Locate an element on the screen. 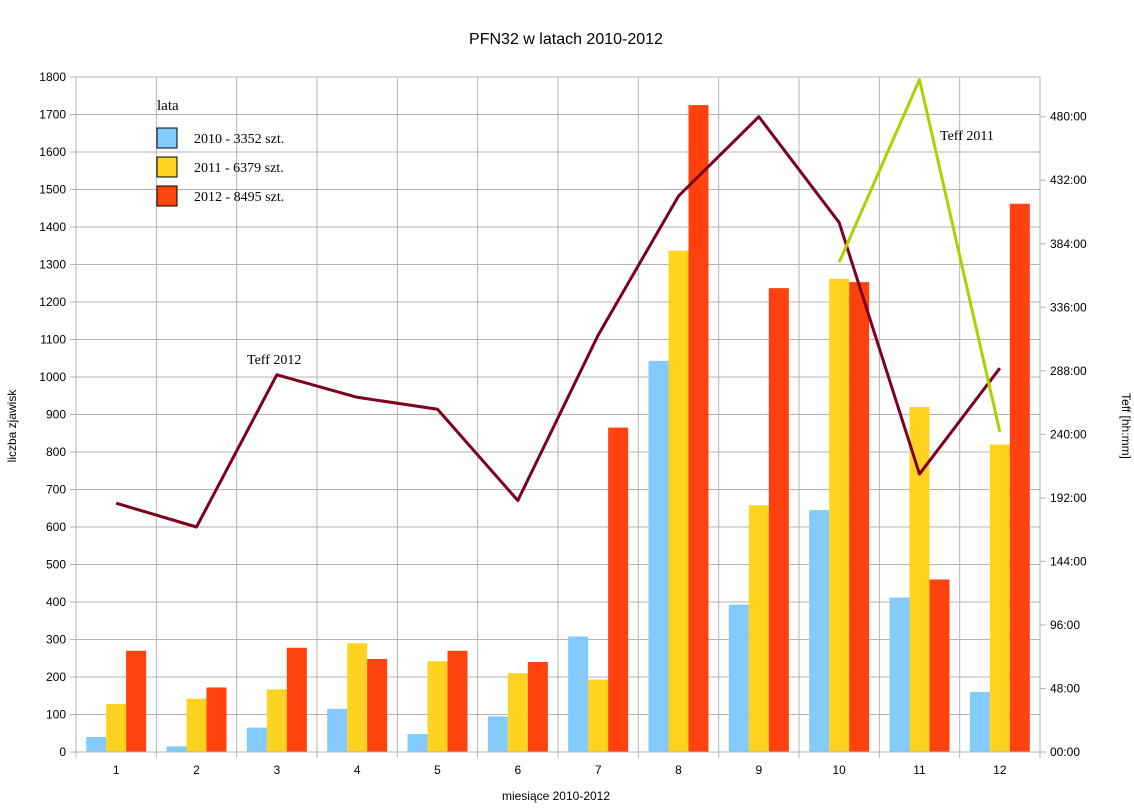 Image resolution: width=1134 pixels, height=809 pixels. line-label-teff-2011: Teff 2011 is located at coordinates (967, 136).